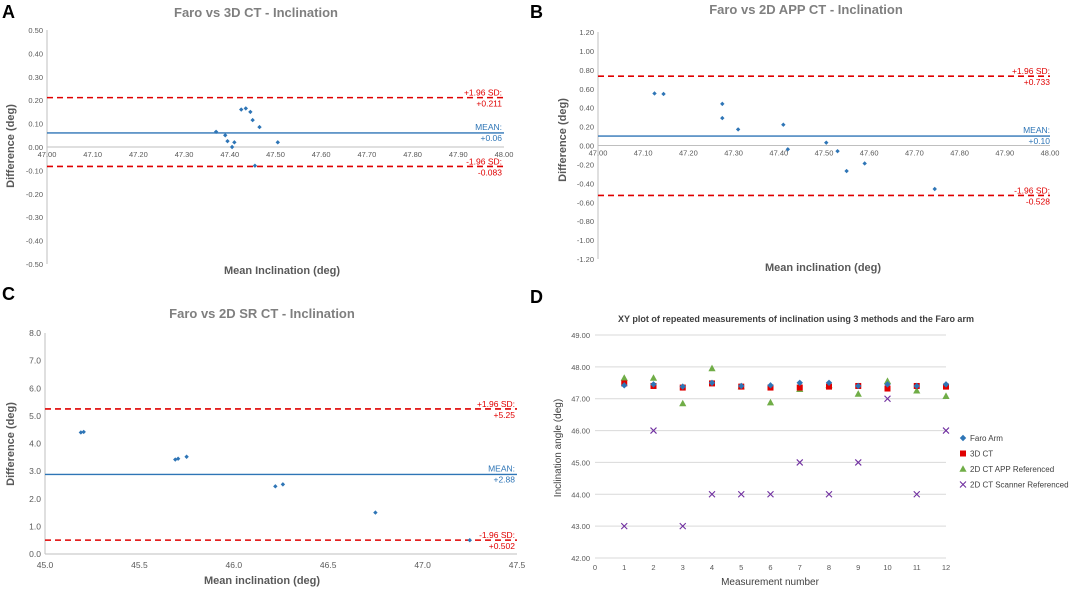 The height and width of the screenshot is (591, 1072). Describe the element at coordinates (484, 161) in the screenshot. I see `panel-a-lower-label: -1.96 SD:` at that location.